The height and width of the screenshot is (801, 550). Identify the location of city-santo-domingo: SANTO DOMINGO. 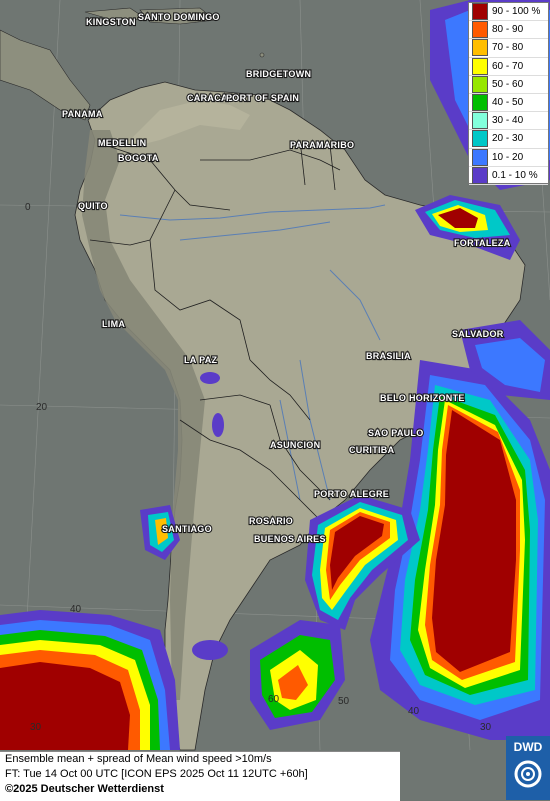
(179, 17).